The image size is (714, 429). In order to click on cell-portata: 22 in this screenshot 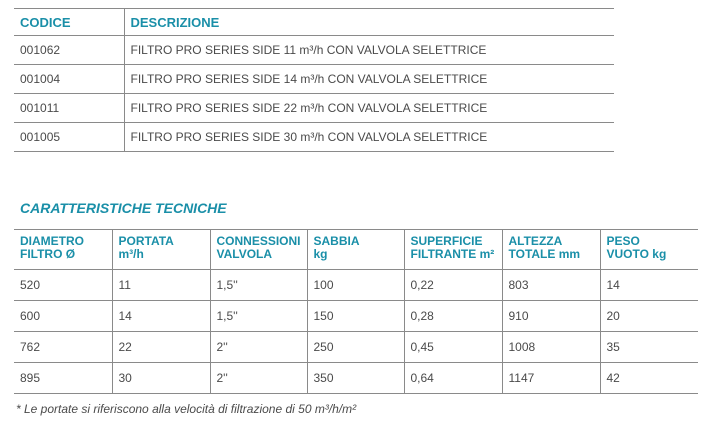, I will do `click(161, 347)`.